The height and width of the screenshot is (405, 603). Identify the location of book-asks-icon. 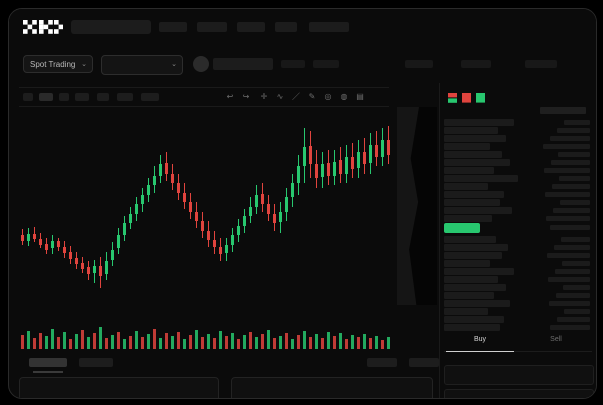
(466, 96).